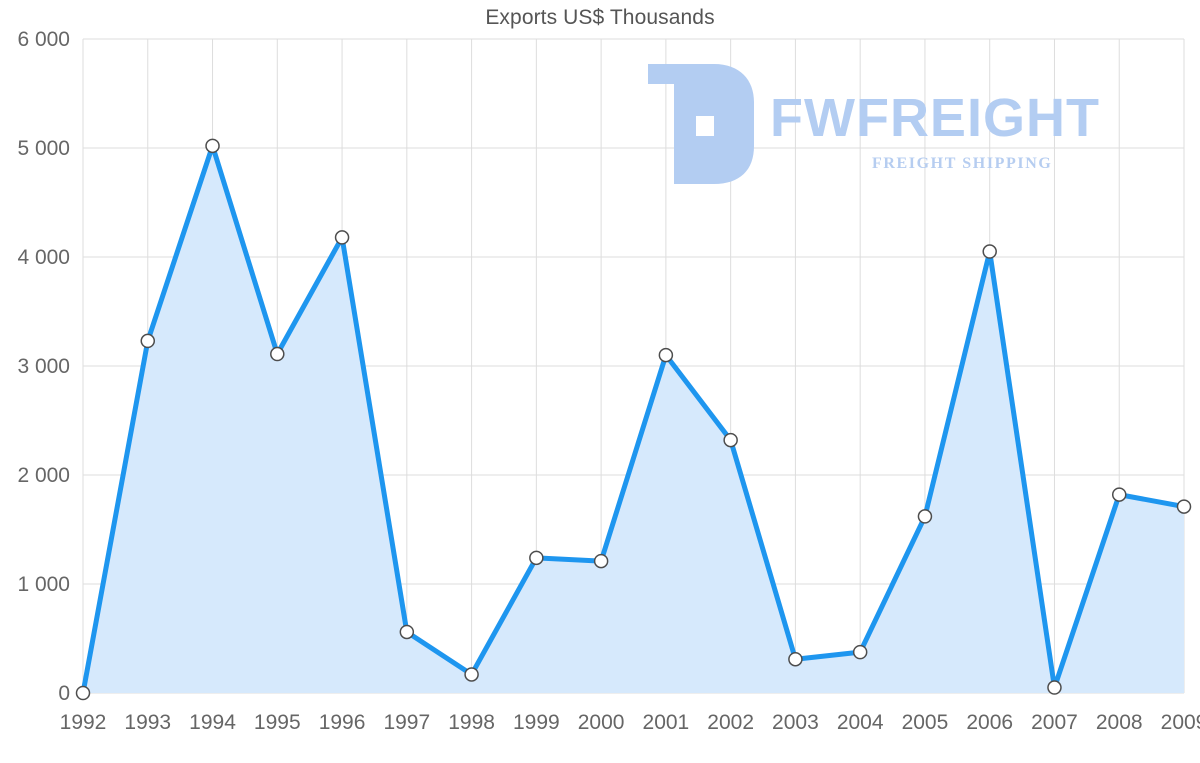 This screenshot has height=763, width=1200. I want to click on y-axis-tick-label: 0, so click(64, 693).